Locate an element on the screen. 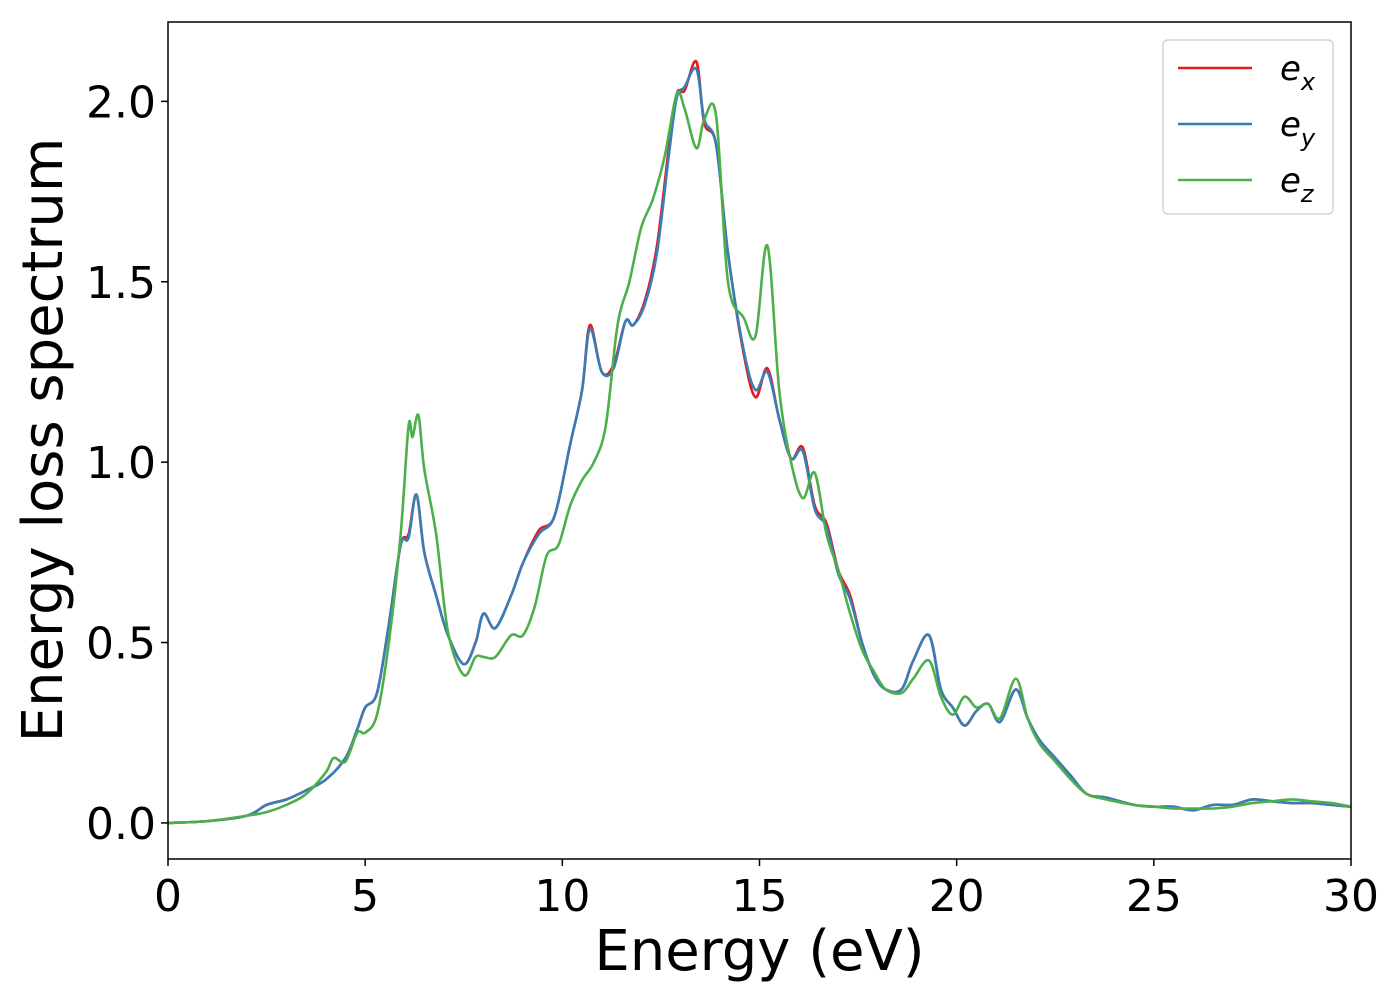 Image resolution: width=1400 pixels, height=1000 pixels. x-axis-label: Energy (eV) is located at coordinates (759, 951).